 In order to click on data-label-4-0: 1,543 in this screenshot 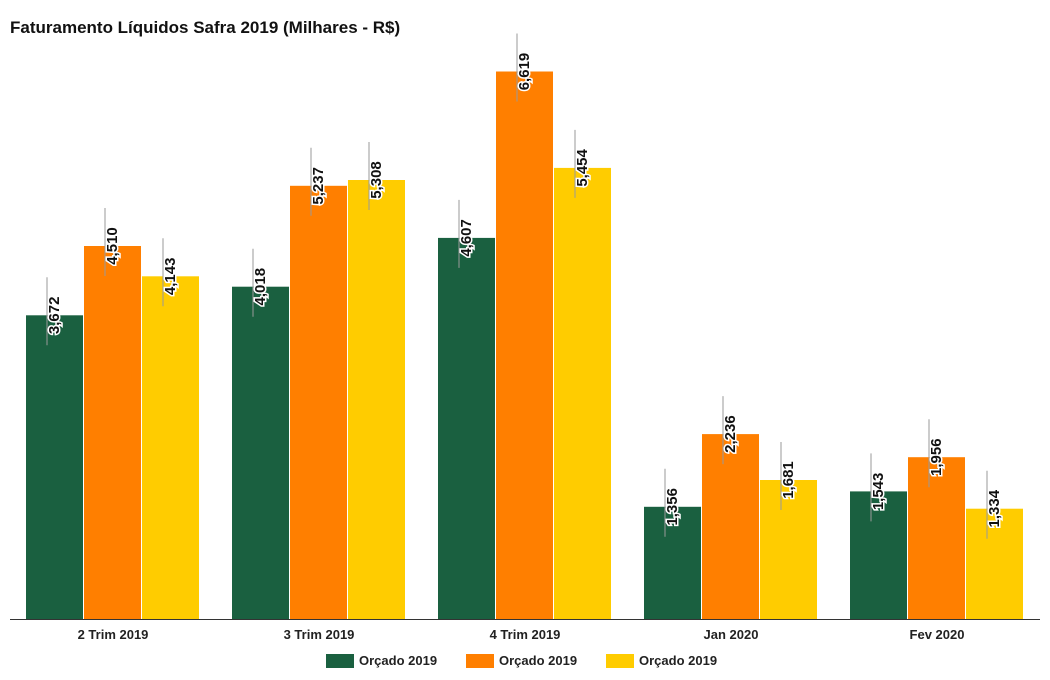, I will do `click(878, 492)`.